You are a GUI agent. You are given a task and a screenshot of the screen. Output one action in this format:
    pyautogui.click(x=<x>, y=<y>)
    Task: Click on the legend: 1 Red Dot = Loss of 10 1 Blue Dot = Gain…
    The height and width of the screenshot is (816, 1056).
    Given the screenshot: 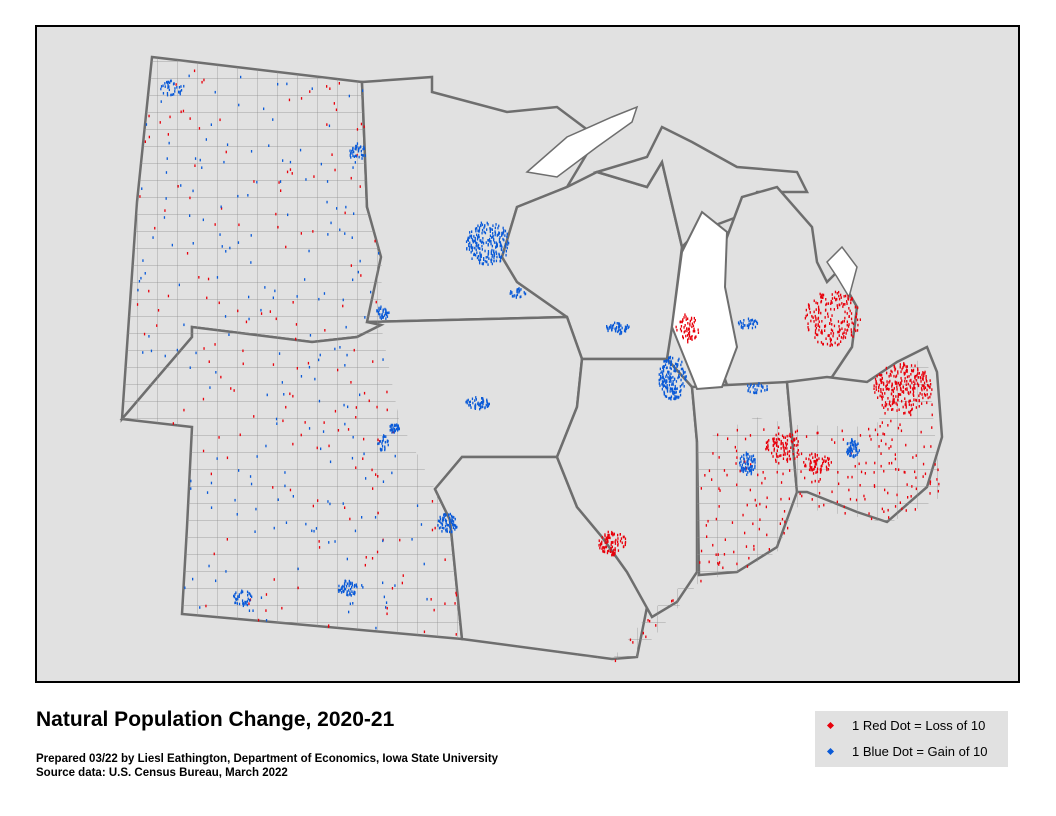 What is the action you would take?
    pyautogui.click(x=911, y=739)
    